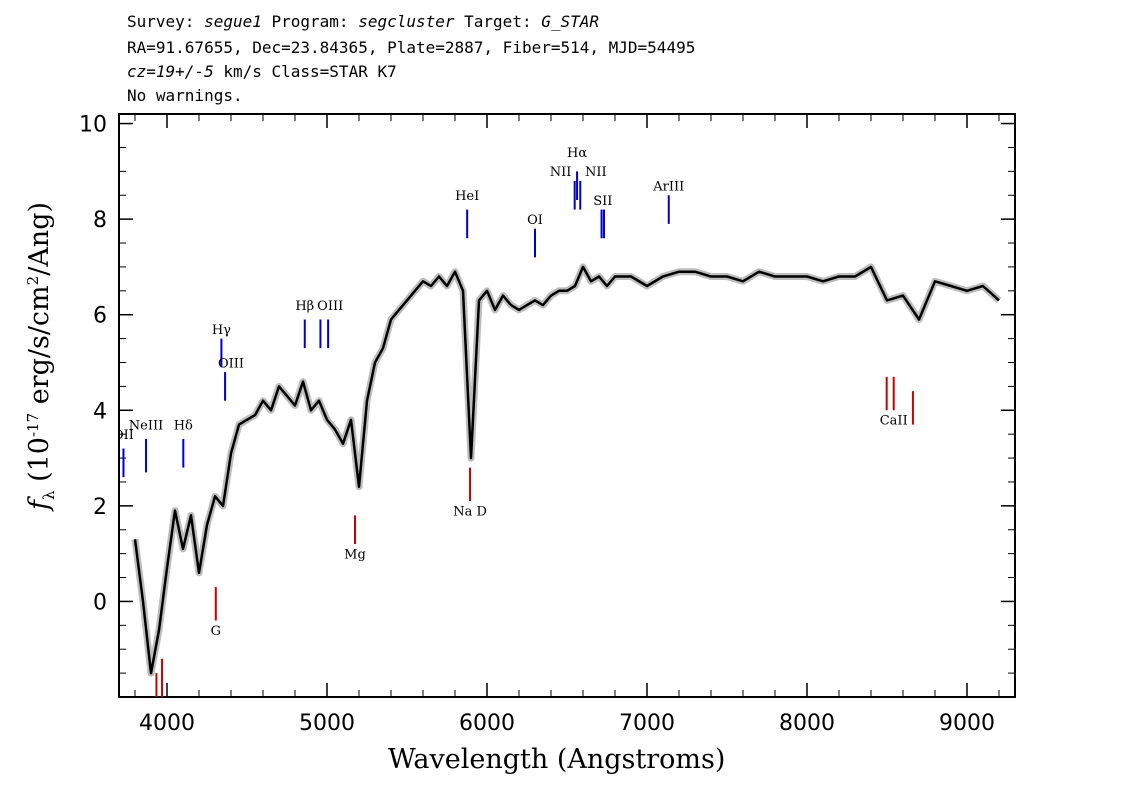 The height and width of the screenshot is (810, 1134). What do you see at coordinates (647, 723) in the screenshot?
I see `x-tick-label: 7000` at bounding box center [647, 723].